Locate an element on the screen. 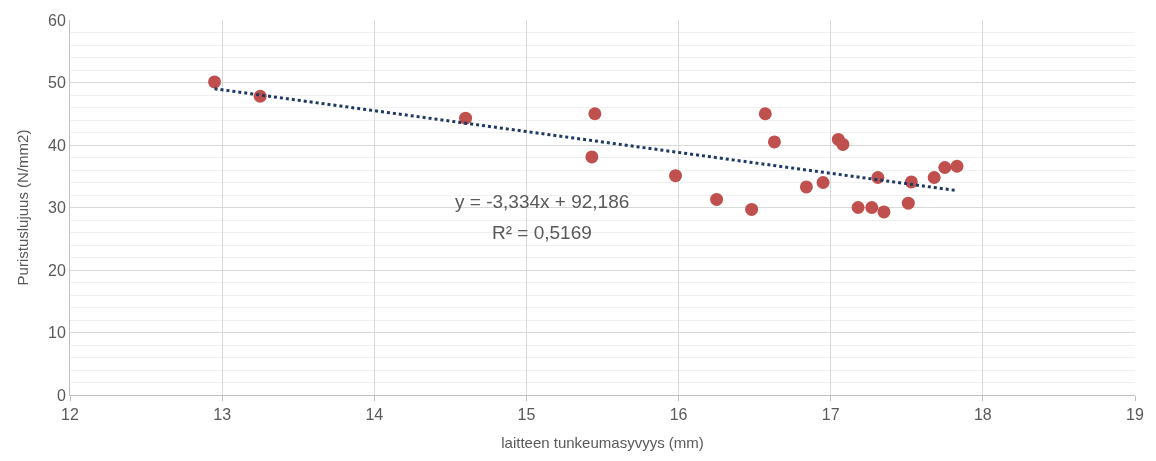 This screenshot has width=1156, height=461. x-tick-label: 19 is located at coordinates (1135, 415).